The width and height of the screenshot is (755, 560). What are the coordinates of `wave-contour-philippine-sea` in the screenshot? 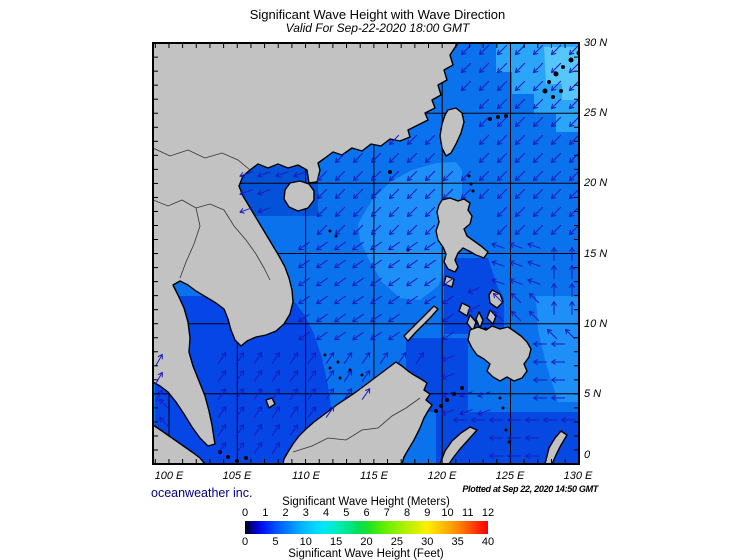 It's located at (557, 349).